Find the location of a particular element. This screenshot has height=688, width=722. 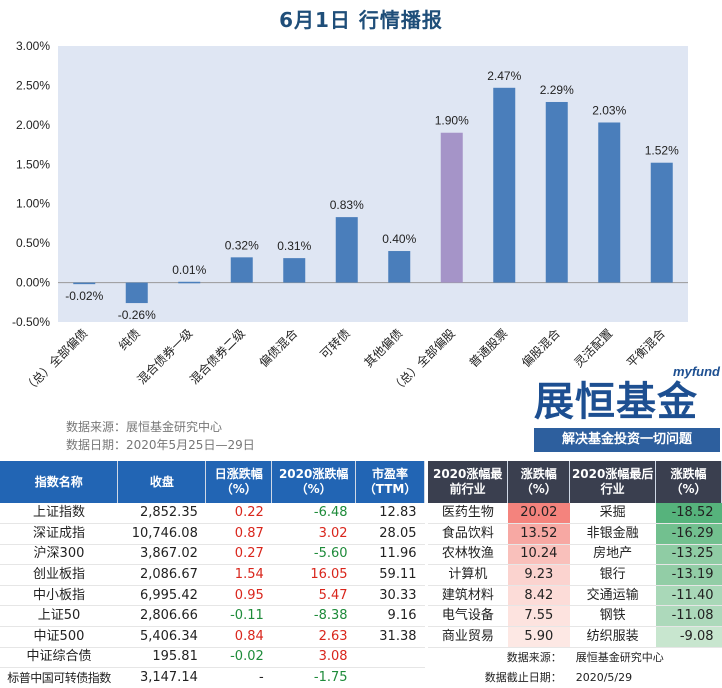

footer-label: 数据来源： is located at coordinates (534, 657).